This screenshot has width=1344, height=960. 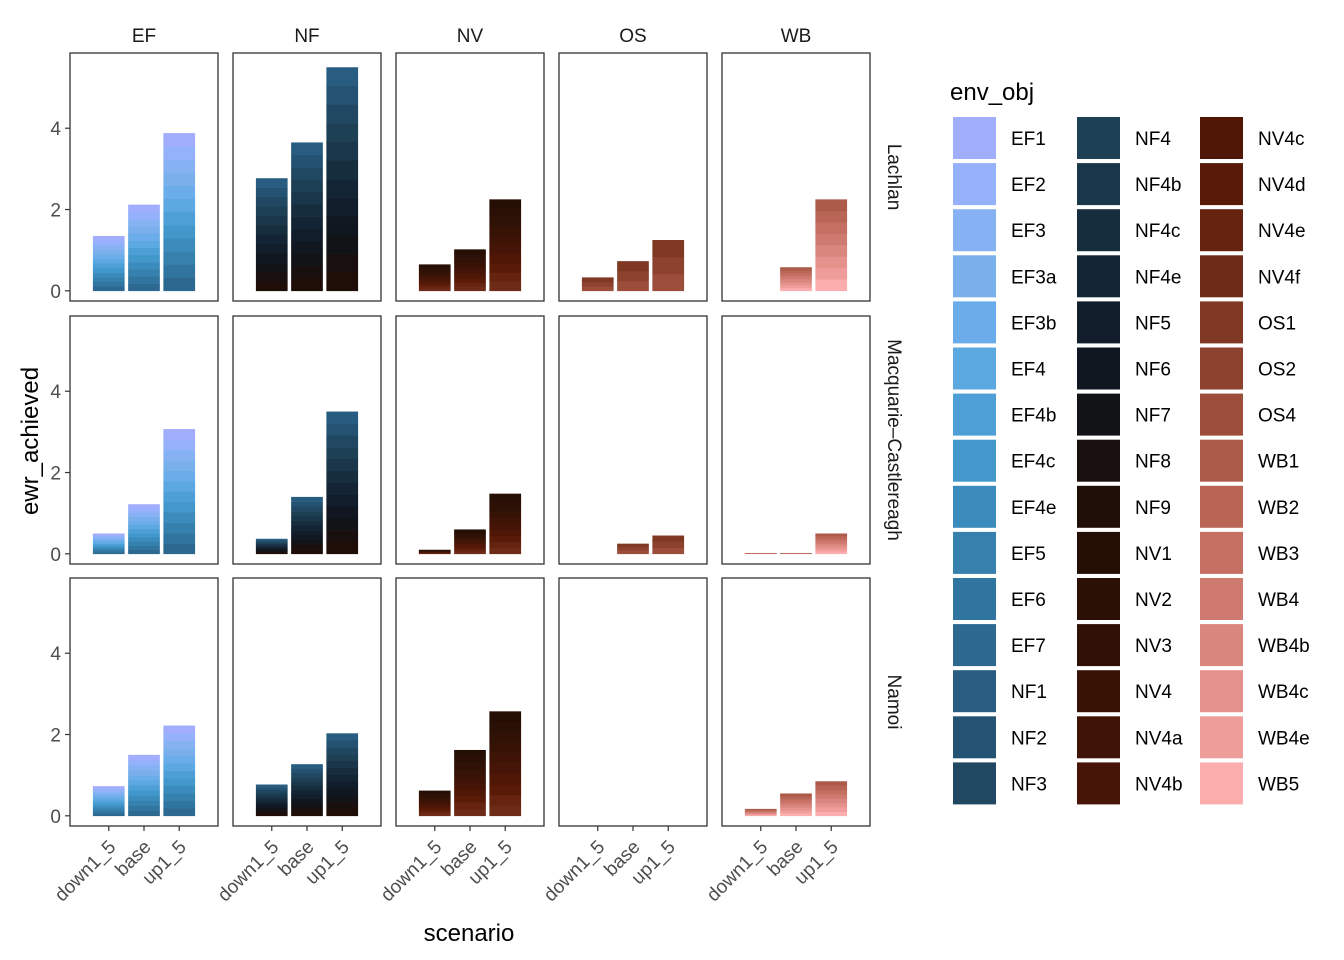 What do you see at coordinates (633, 266) in the screenshot?
I see `bar-segment-os1` at bounding box center [633, 266].